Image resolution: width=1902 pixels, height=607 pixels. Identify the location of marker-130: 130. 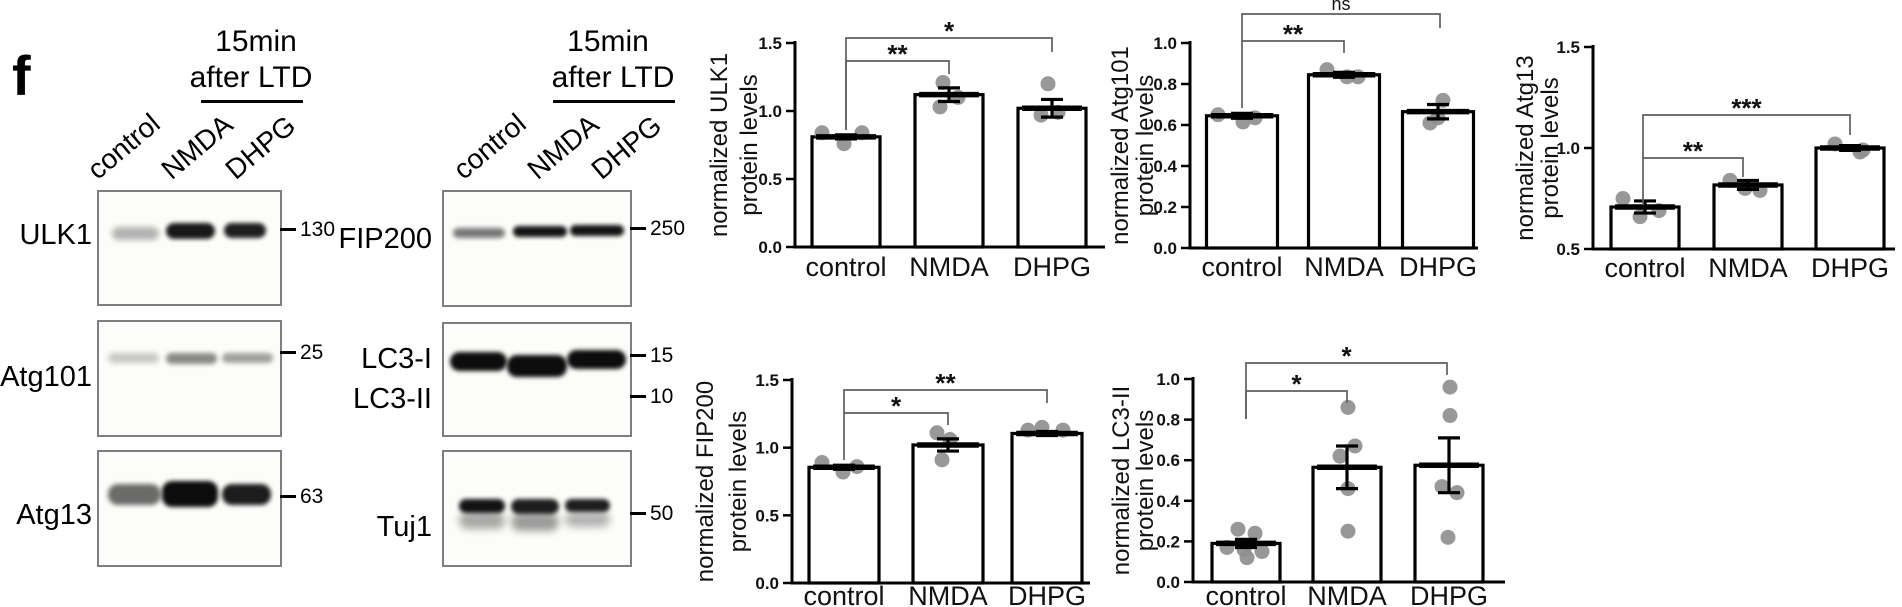
(318, 229).